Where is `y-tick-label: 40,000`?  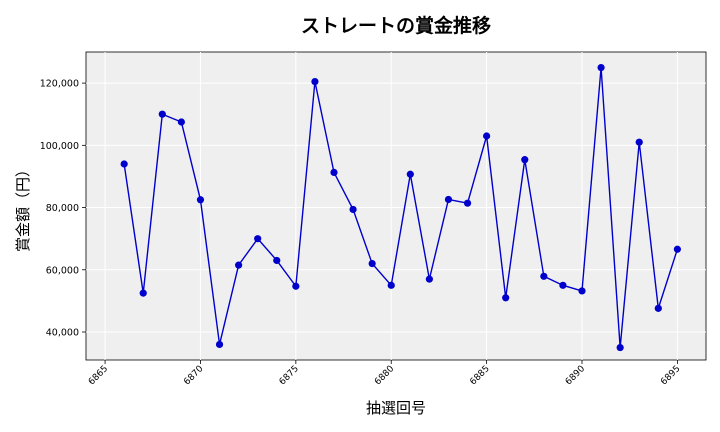 y-tick-label: 40,000 is located at coordinates (62, 333).